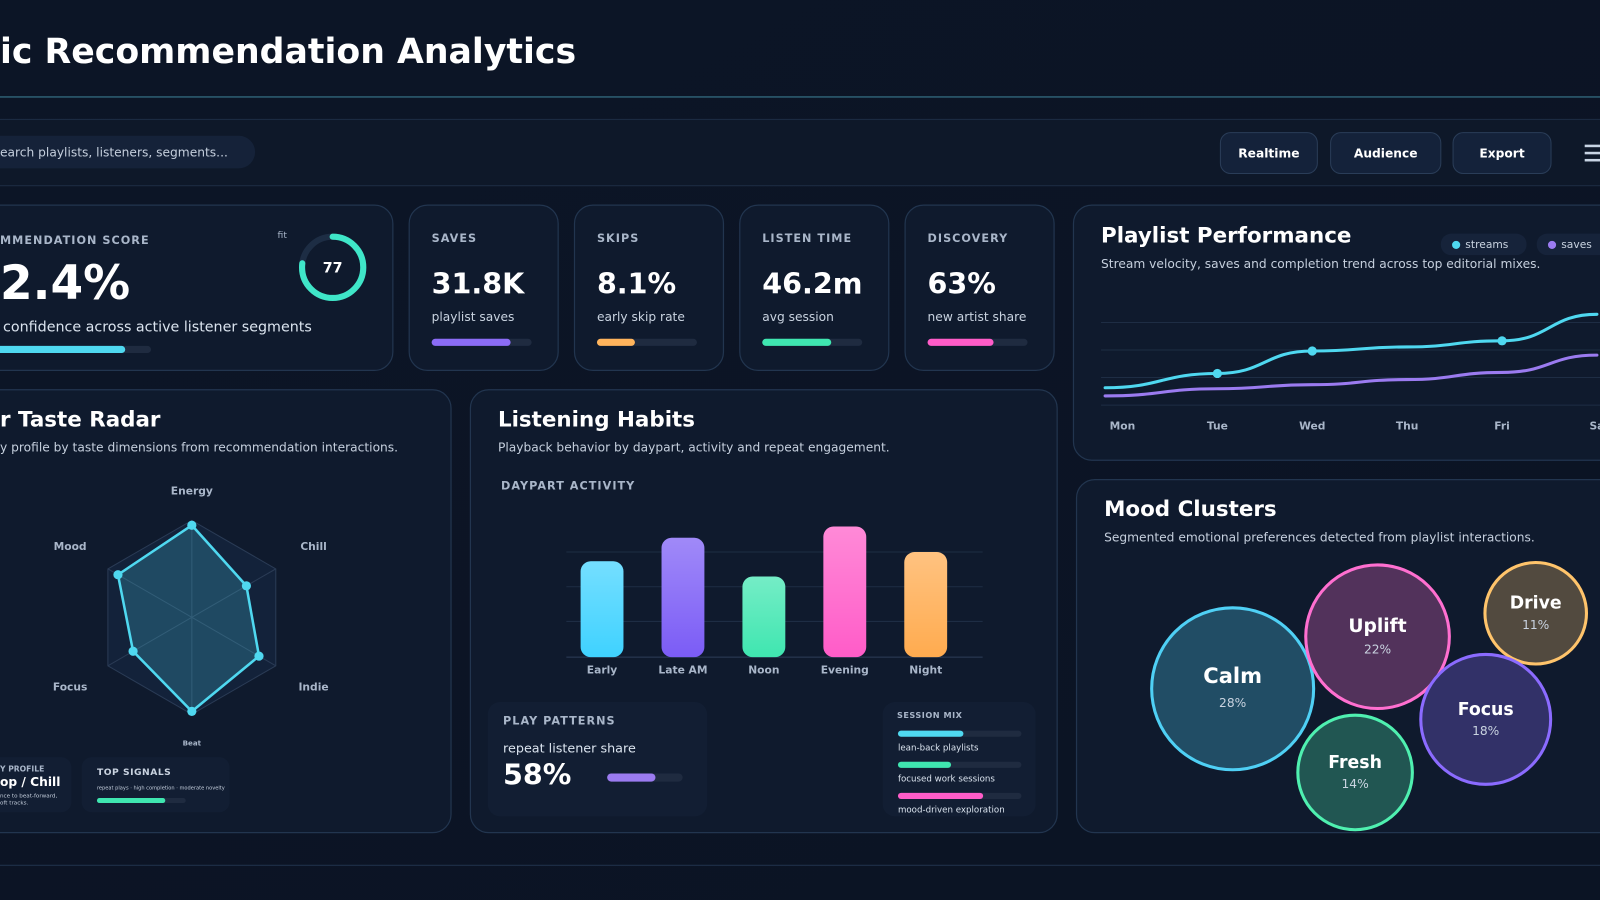  I want to click on radar-spoke, so click(150, 641).